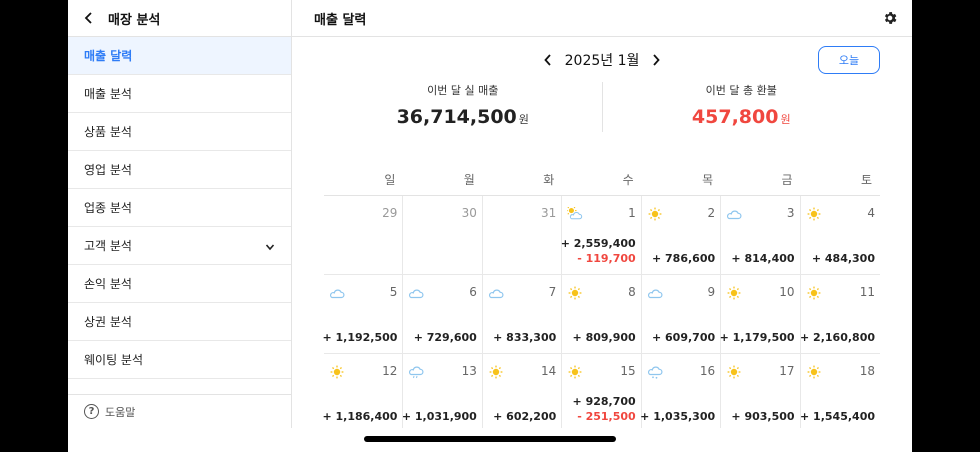 The image size is (980, 452). I want to click on day-number: 3, so click(790, 213).